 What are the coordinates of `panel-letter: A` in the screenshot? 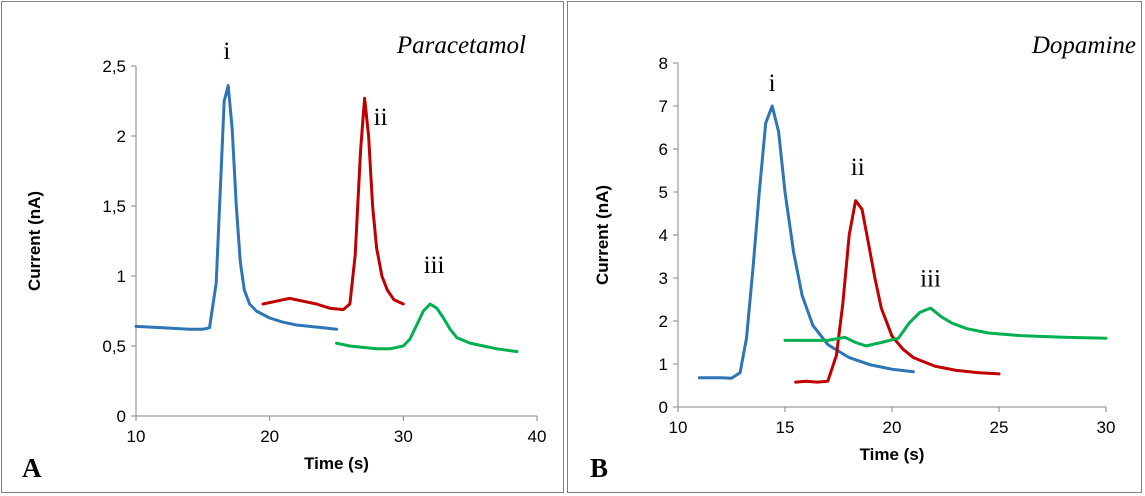 It's located at (32, 468).